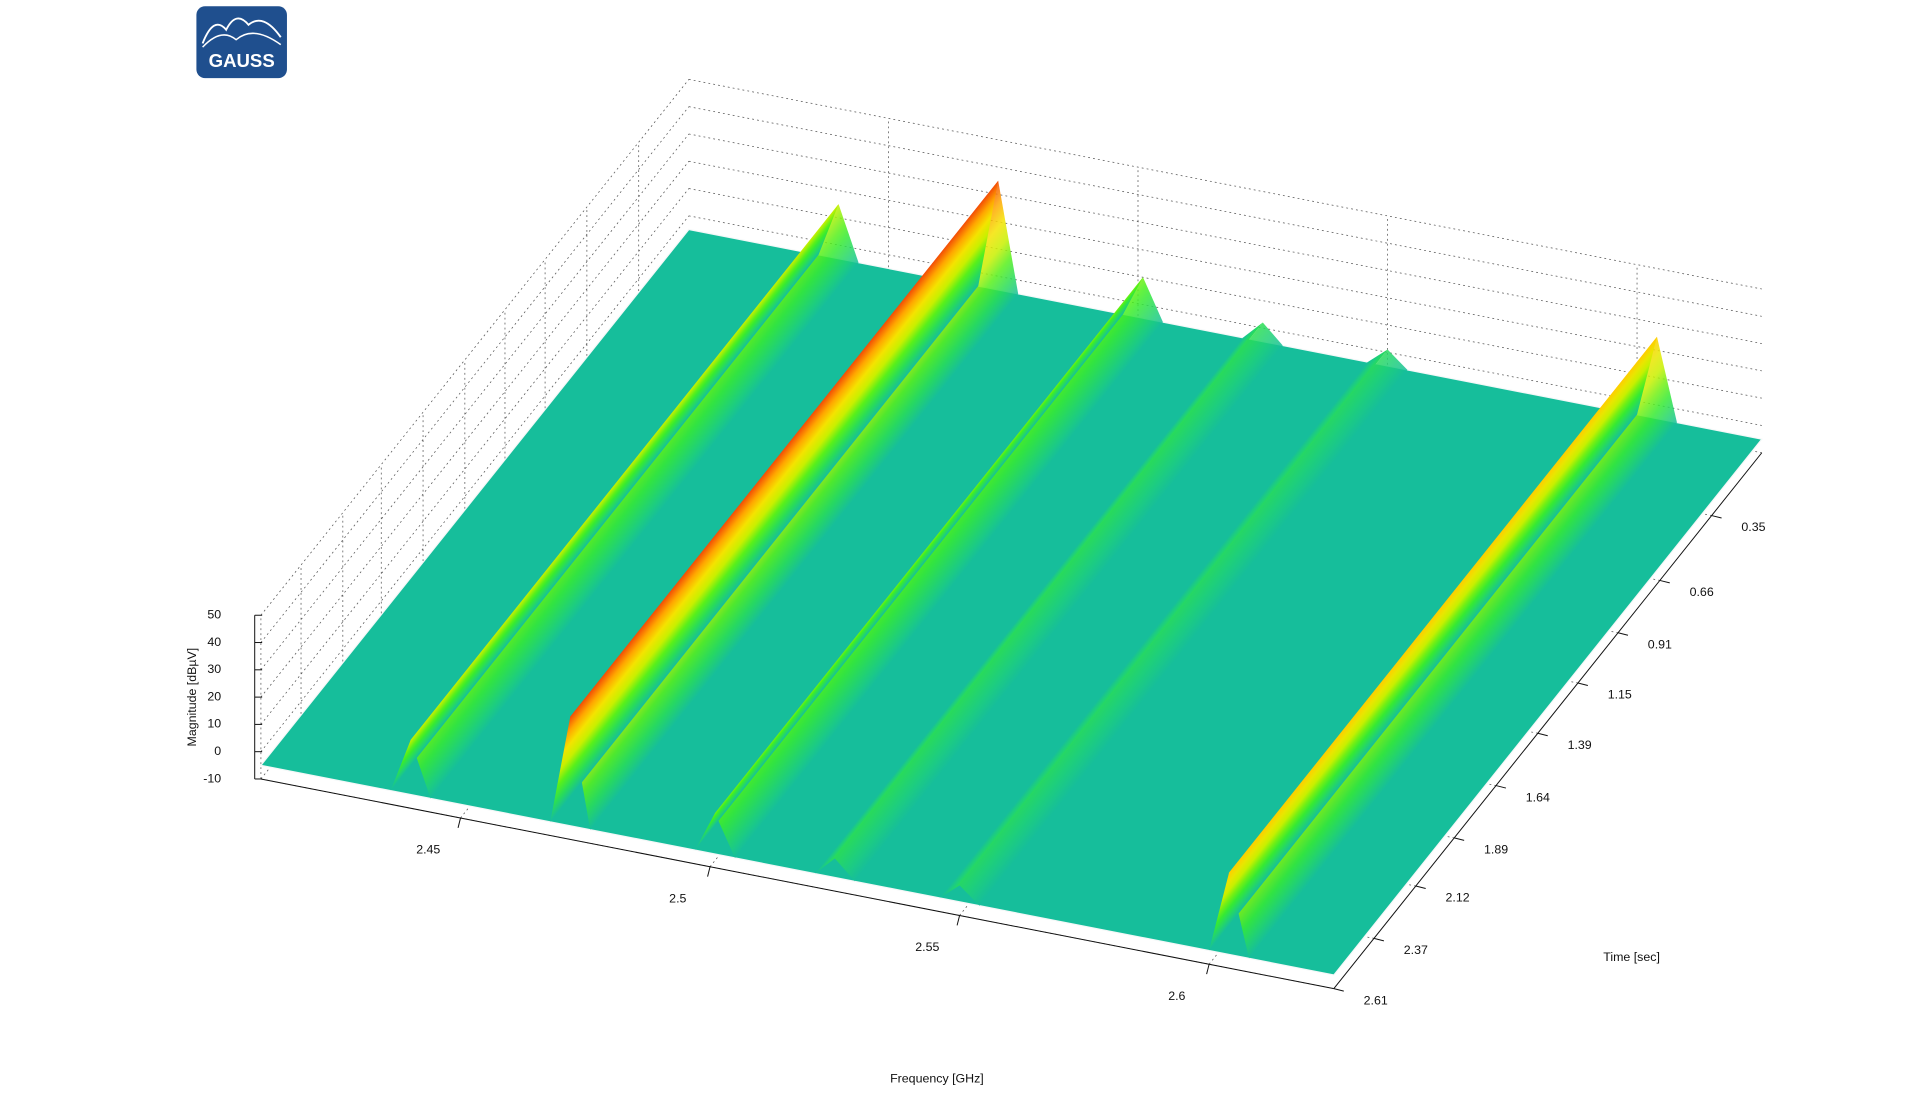 This screenshot has width=1921, height=1099. I want to click on x-tick-label: 2.55, so click(927, 947).